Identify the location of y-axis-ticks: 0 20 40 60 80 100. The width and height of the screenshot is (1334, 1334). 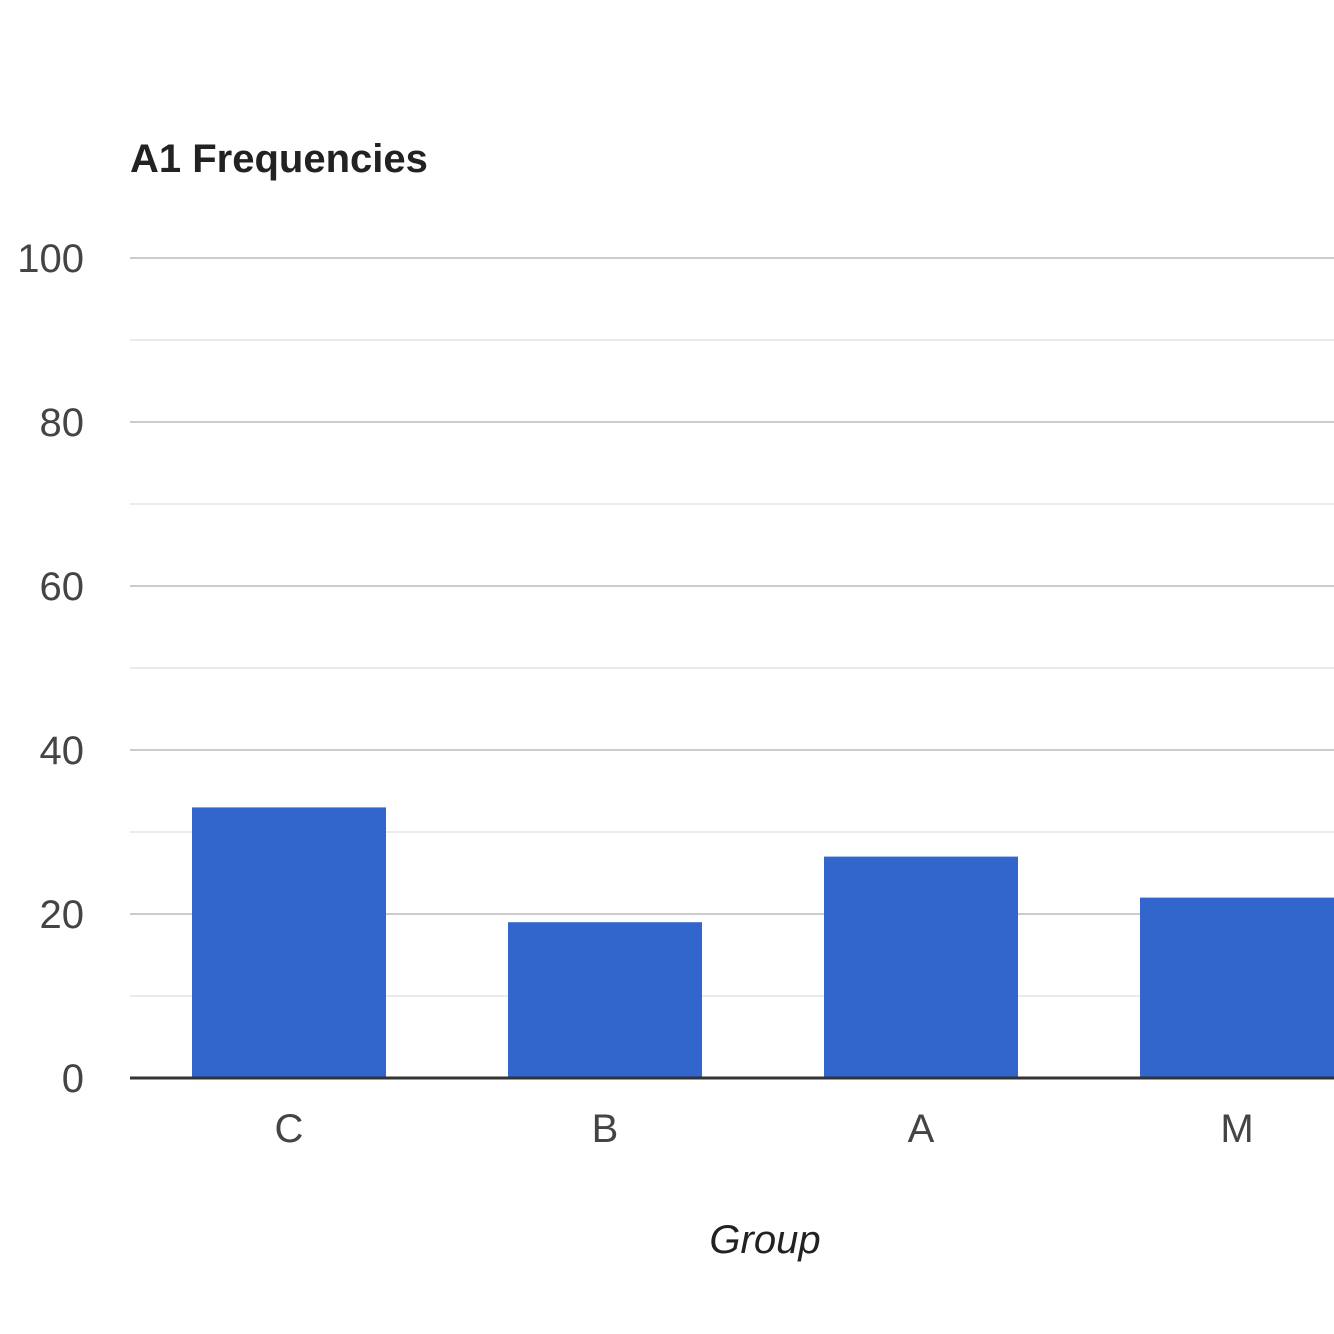
(50, 669).